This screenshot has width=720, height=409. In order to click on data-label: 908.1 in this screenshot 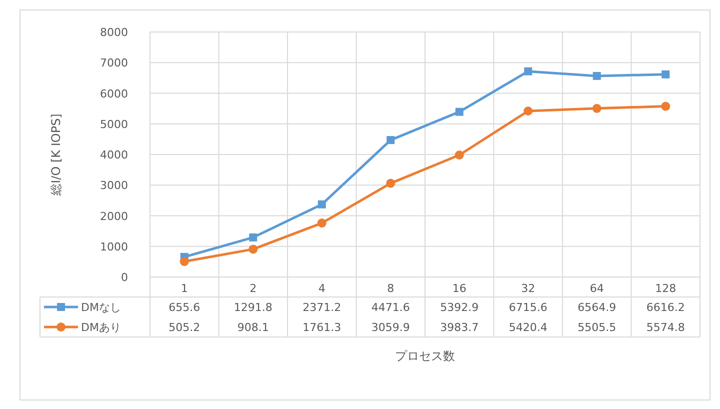, I will do `click(253, 327)`.